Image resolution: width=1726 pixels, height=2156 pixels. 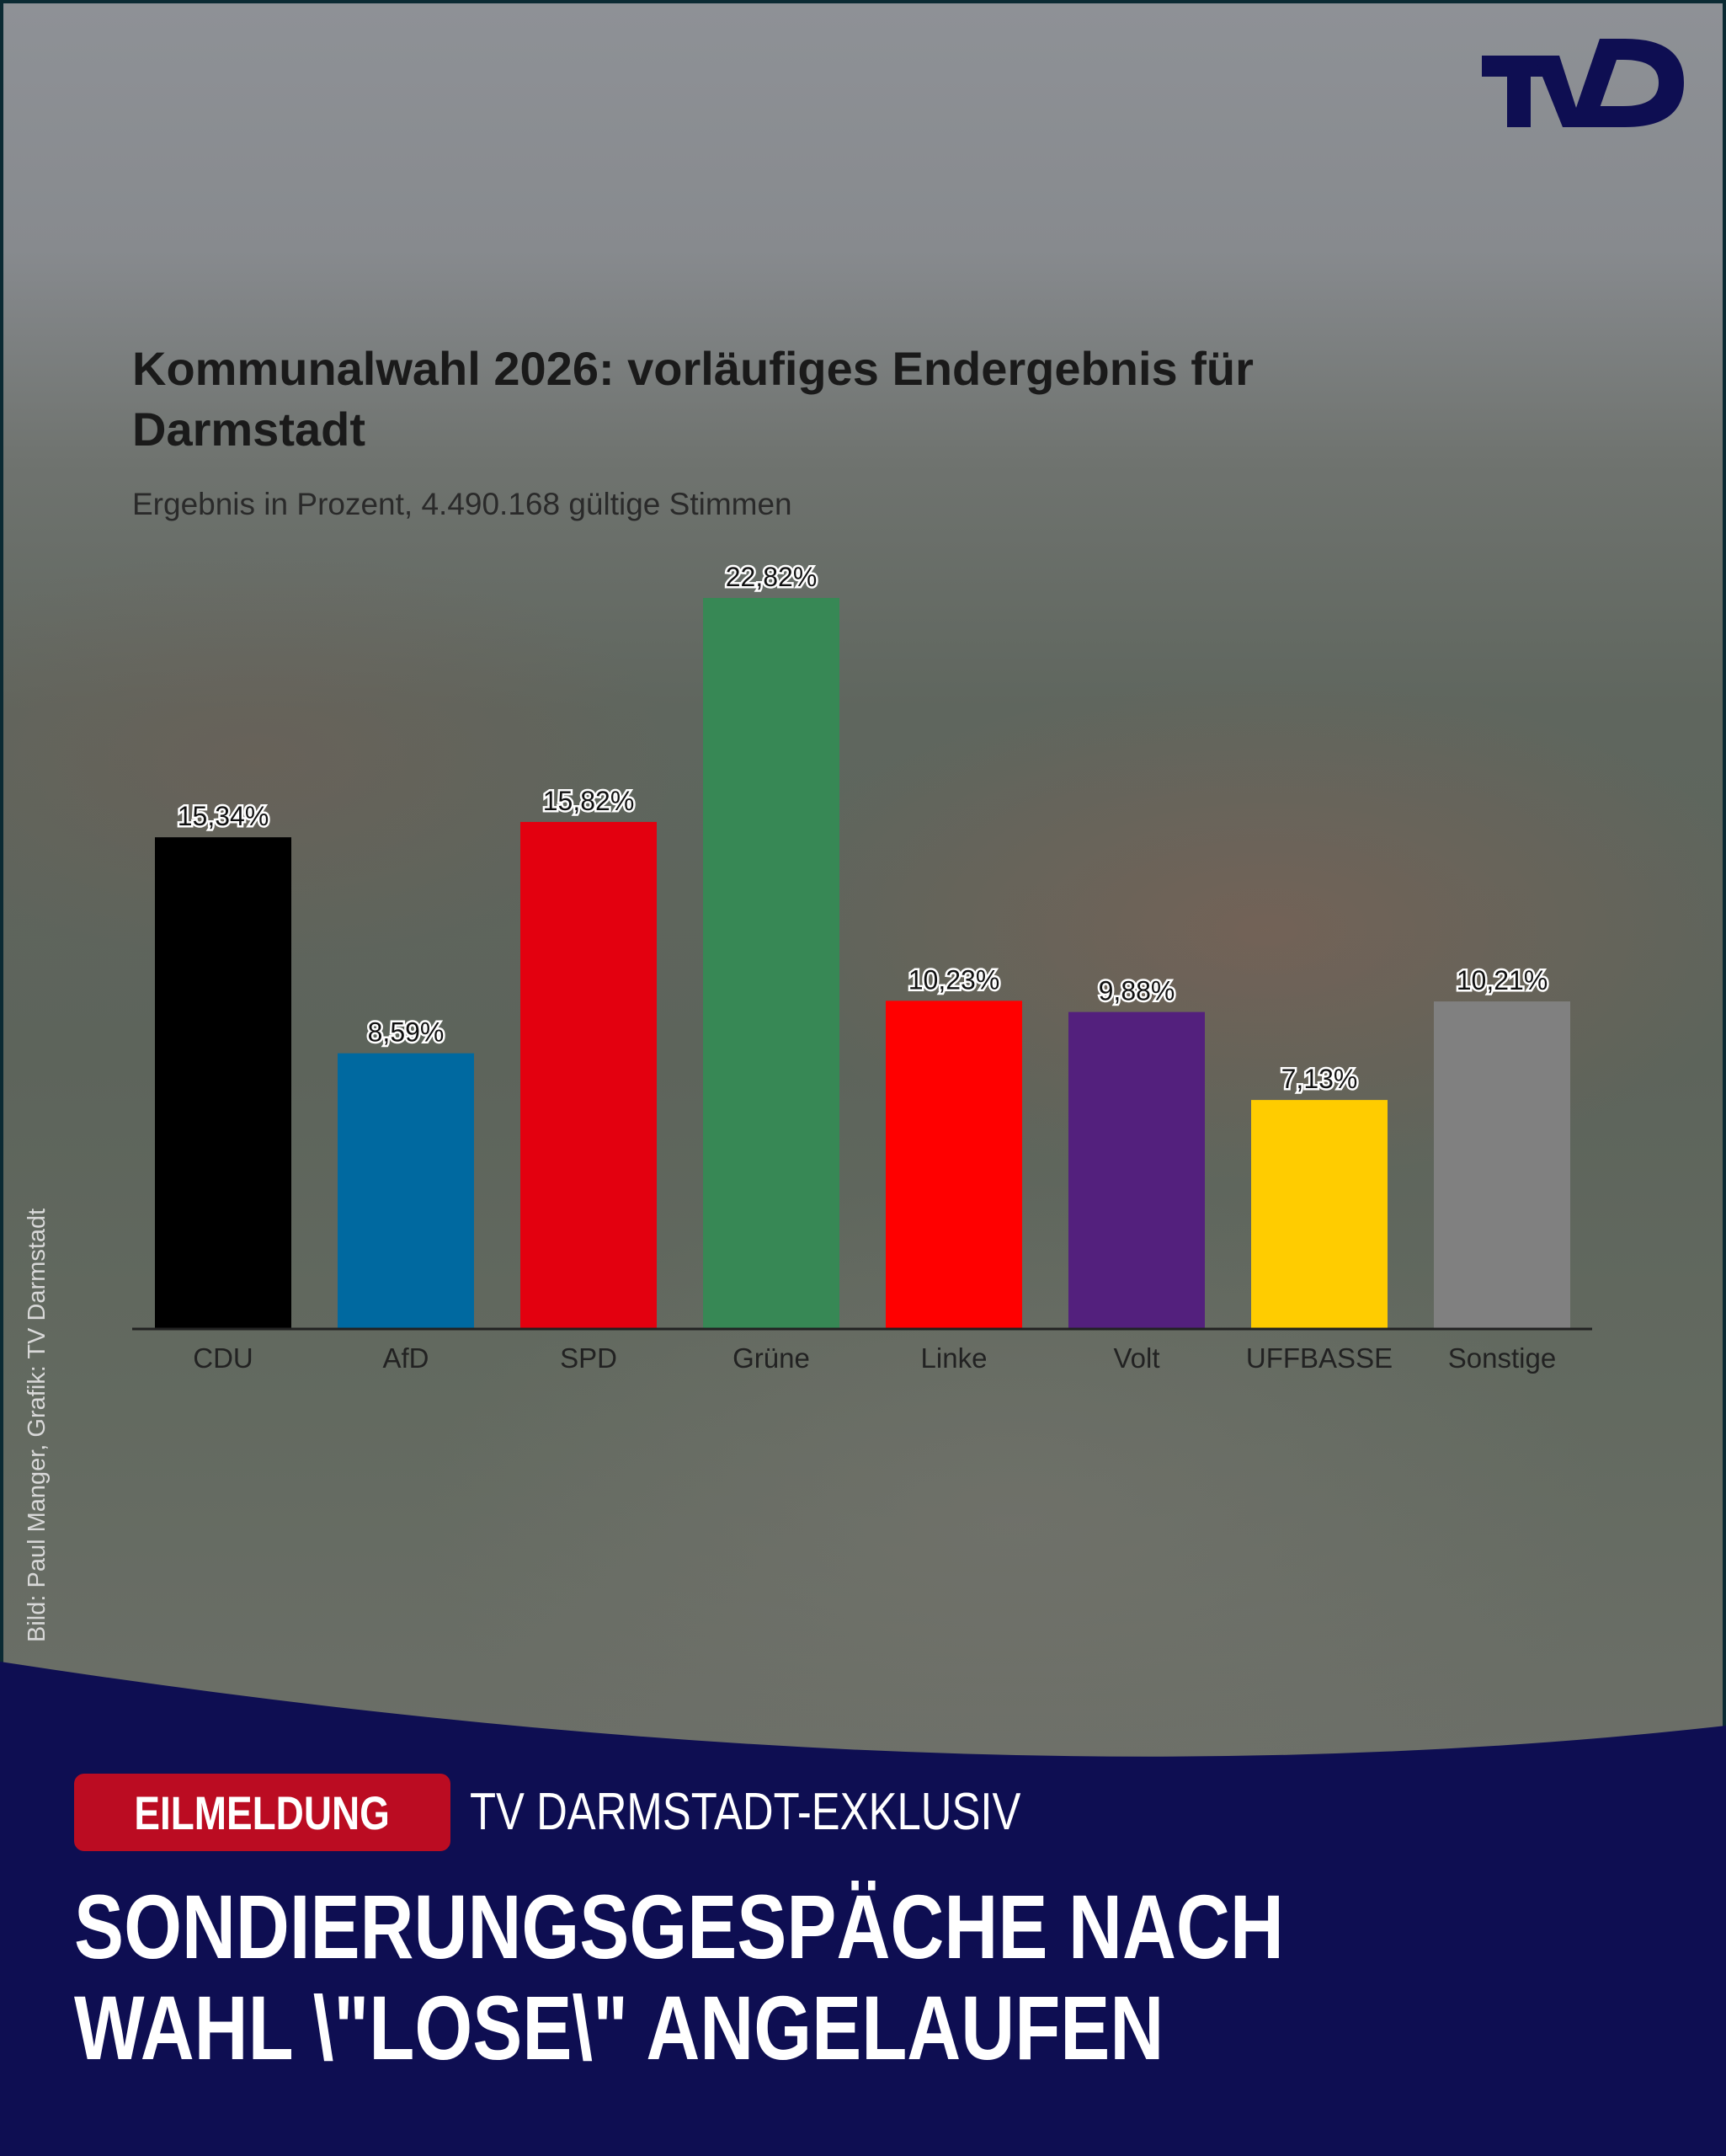 What do you see at coordinates (1136, 1169) in the screenshot?
I see `bar-volt` at bounding box center [1136, 1169].